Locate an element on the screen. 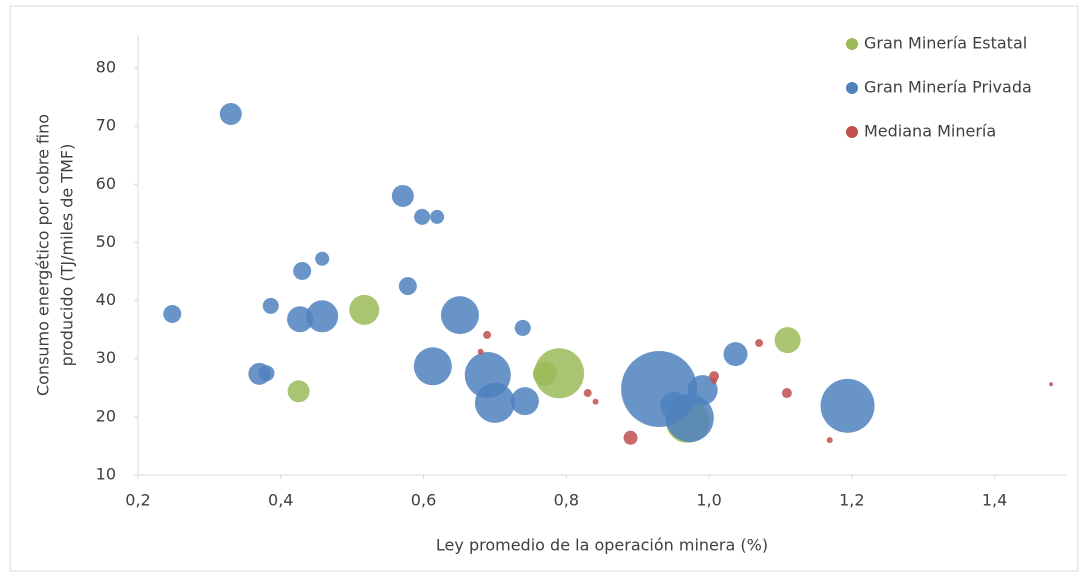  x-tick-label: 0,4 is located at coordinates (280, 500).